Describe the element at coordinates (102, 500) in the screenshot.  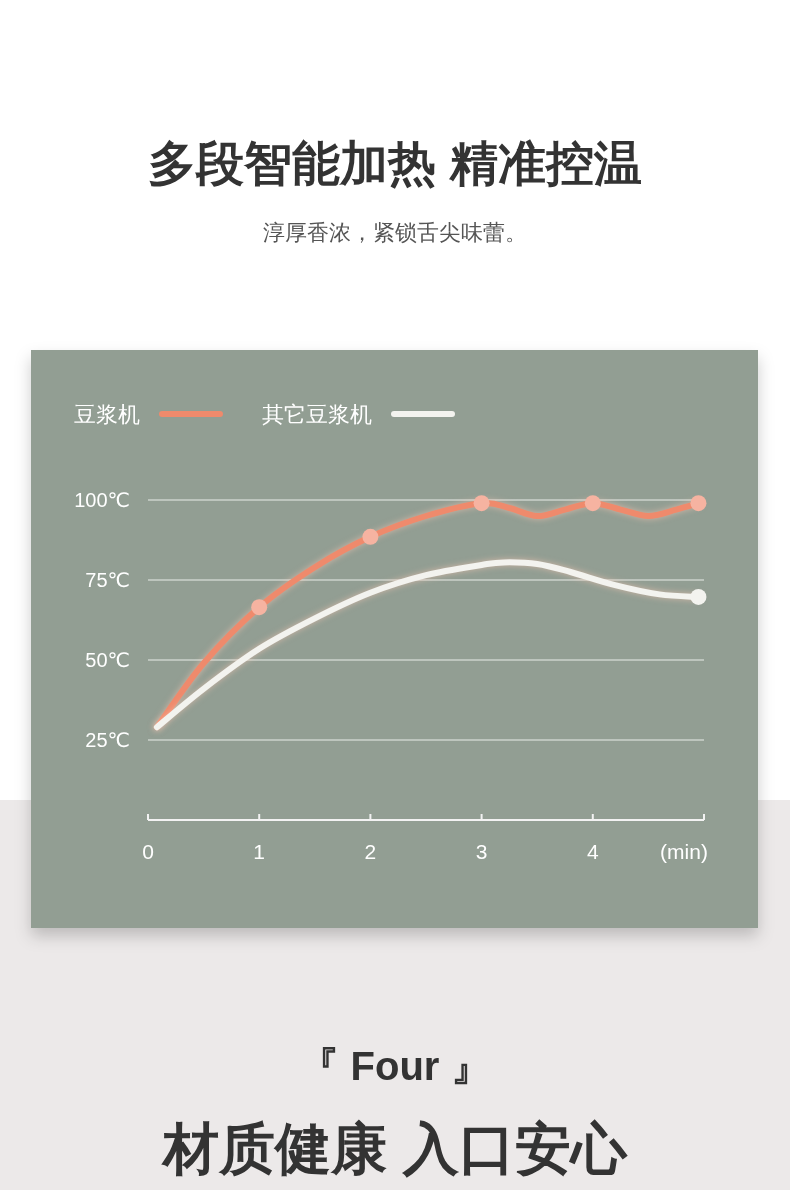
I see `y-tick-label: 100℃` at that location.